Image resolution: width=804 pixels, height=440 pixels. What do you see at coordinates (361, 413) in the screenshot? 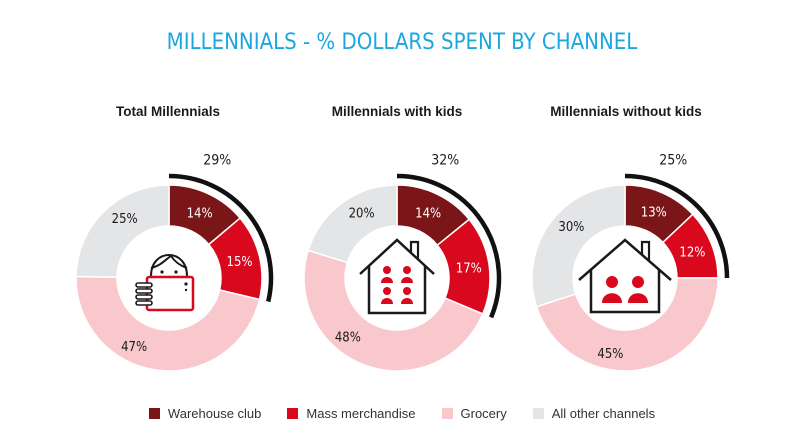
I see `legend-label: Mass merchandise` at bounding box center [361, 413].